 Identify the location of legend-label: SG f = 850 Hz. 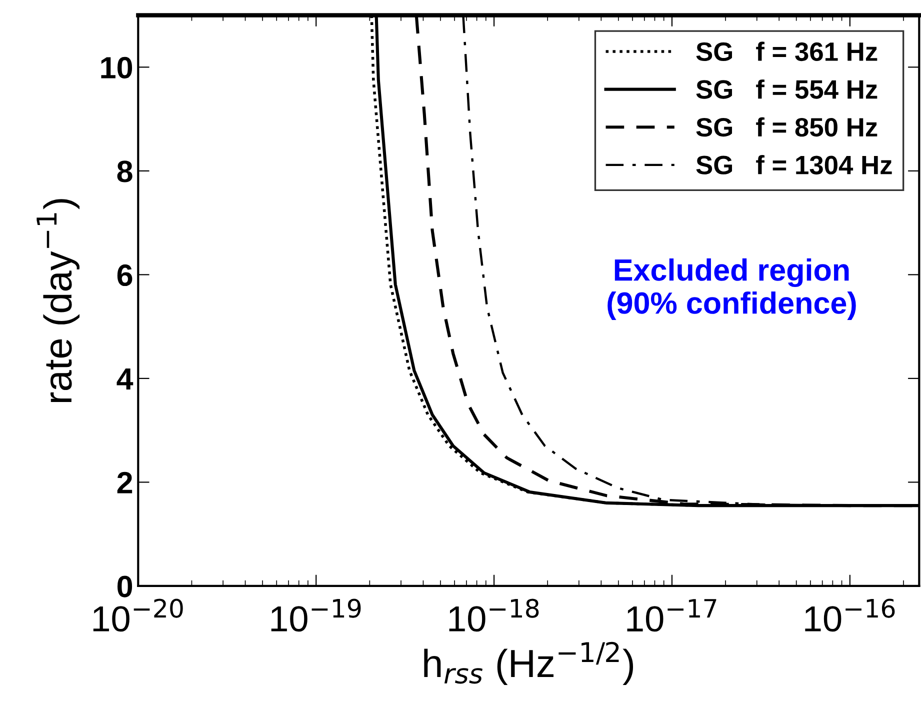
(787, 127).